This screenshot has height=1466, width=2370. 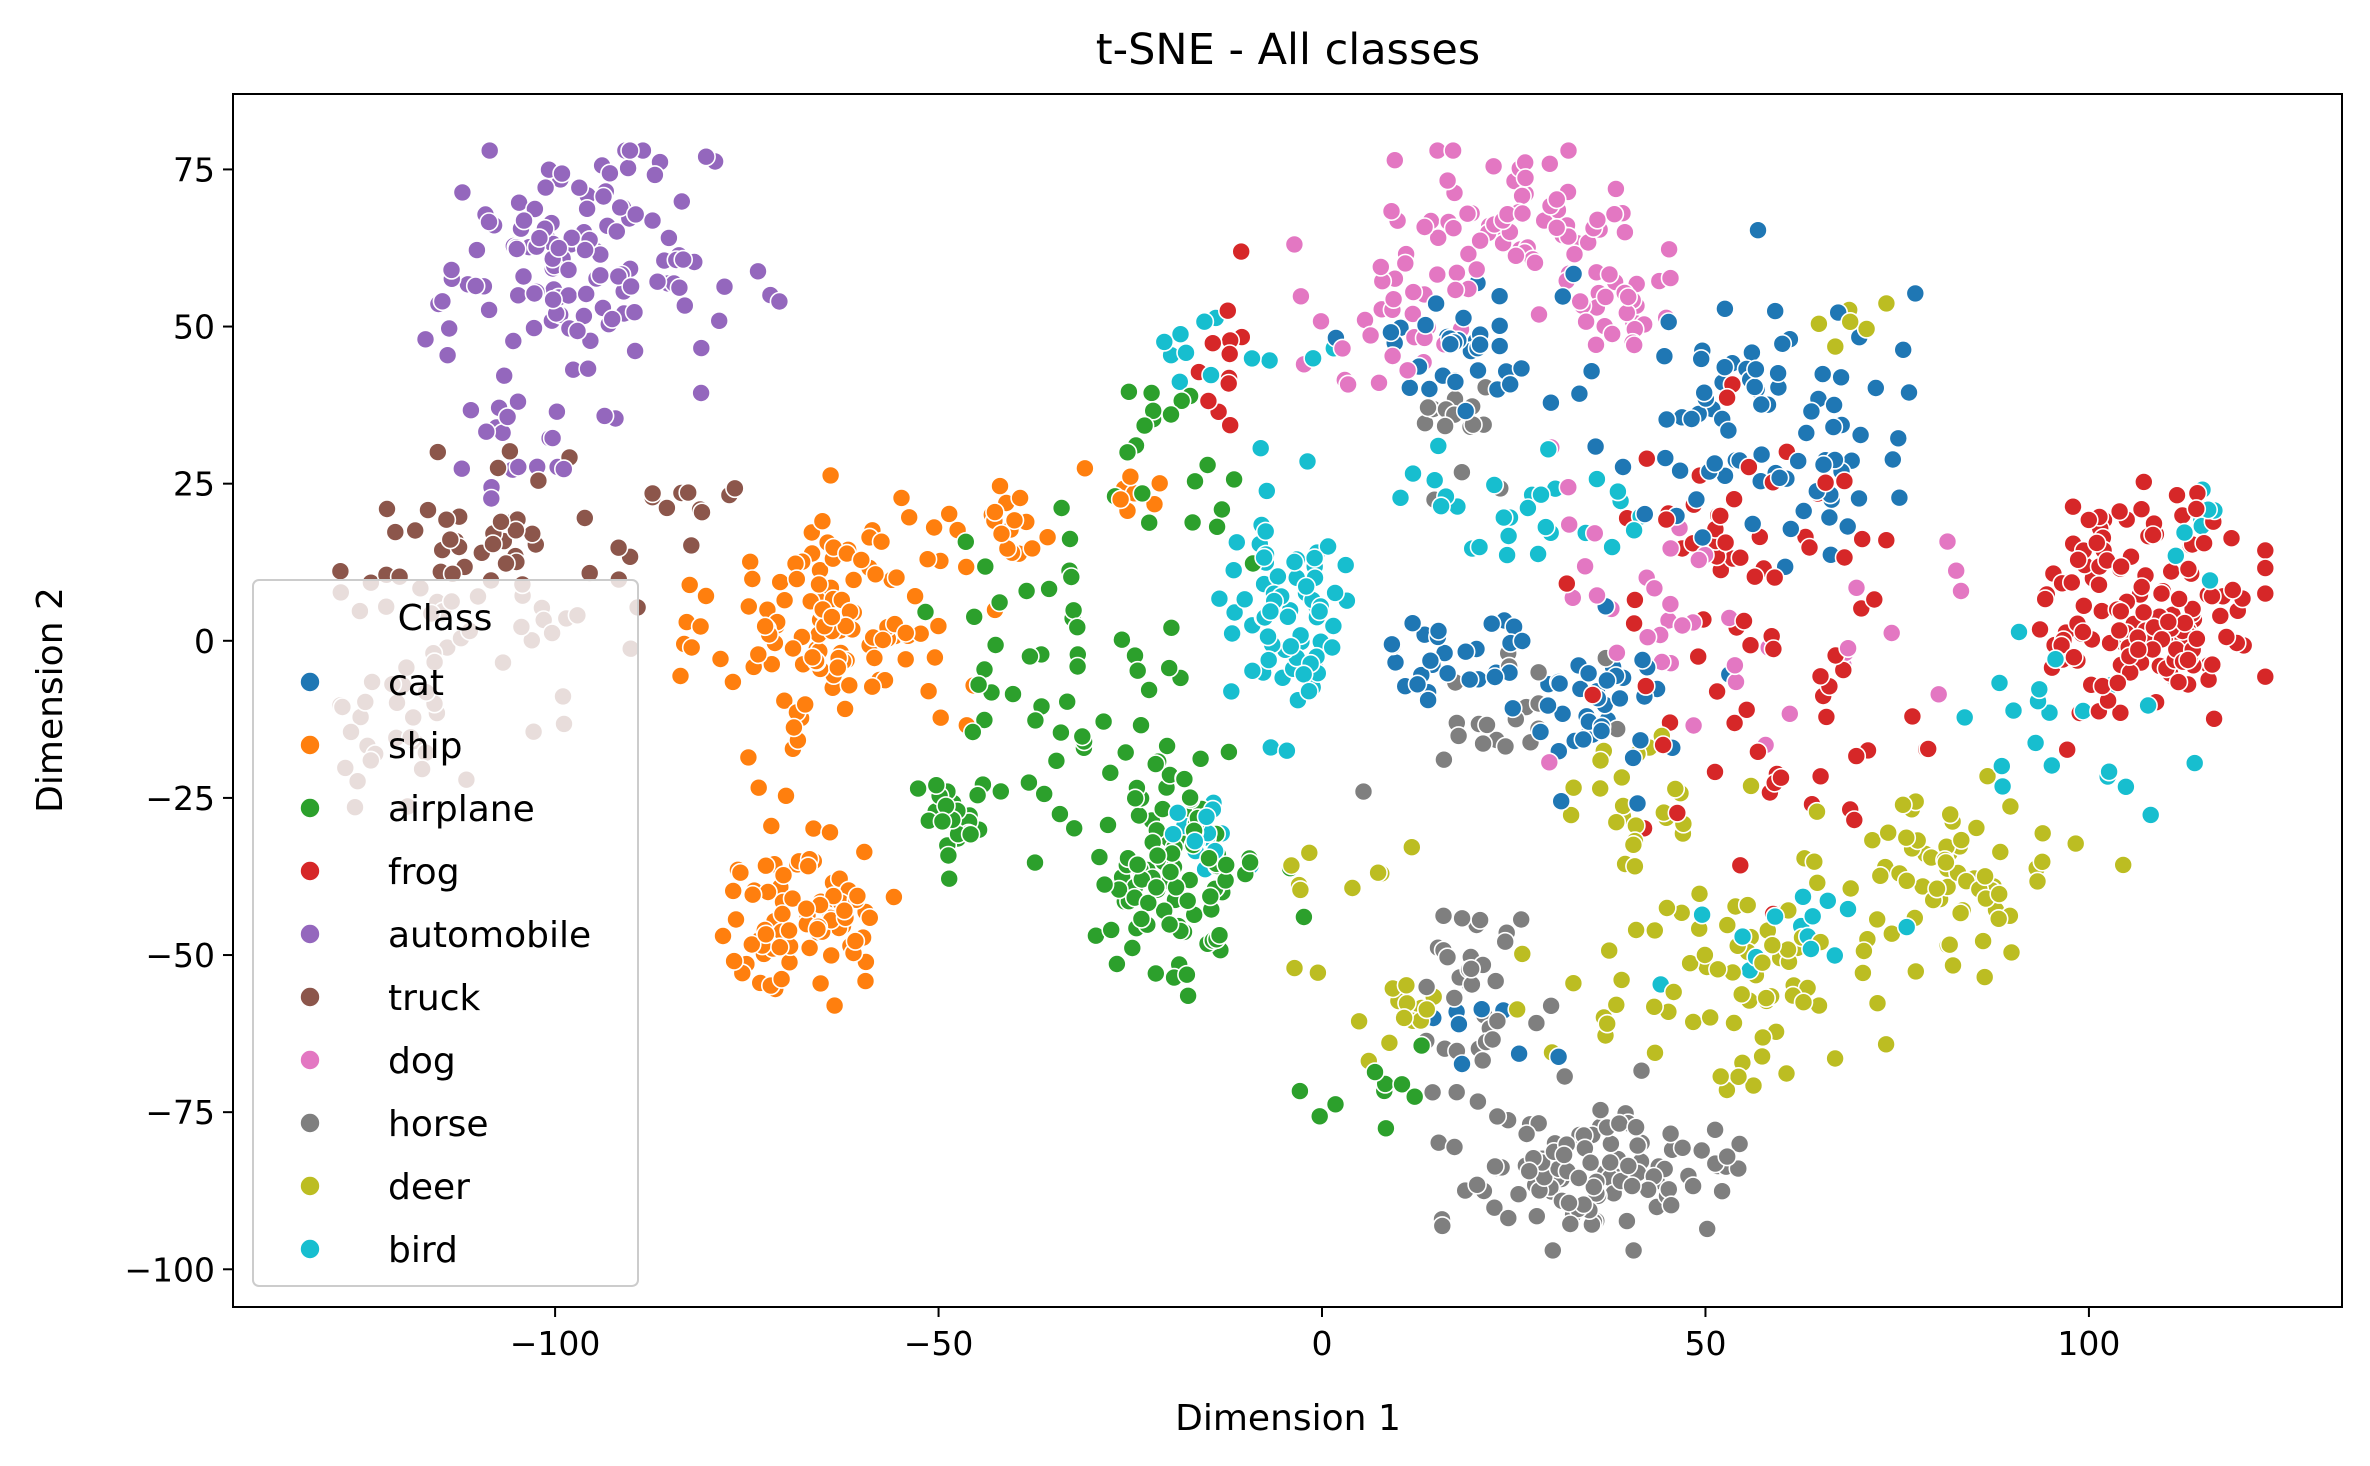 What do you see at coordinates (50, 700) in the screenshot?
I see `y-axis-label: Dimension 2` at bounding box center [50, 700].